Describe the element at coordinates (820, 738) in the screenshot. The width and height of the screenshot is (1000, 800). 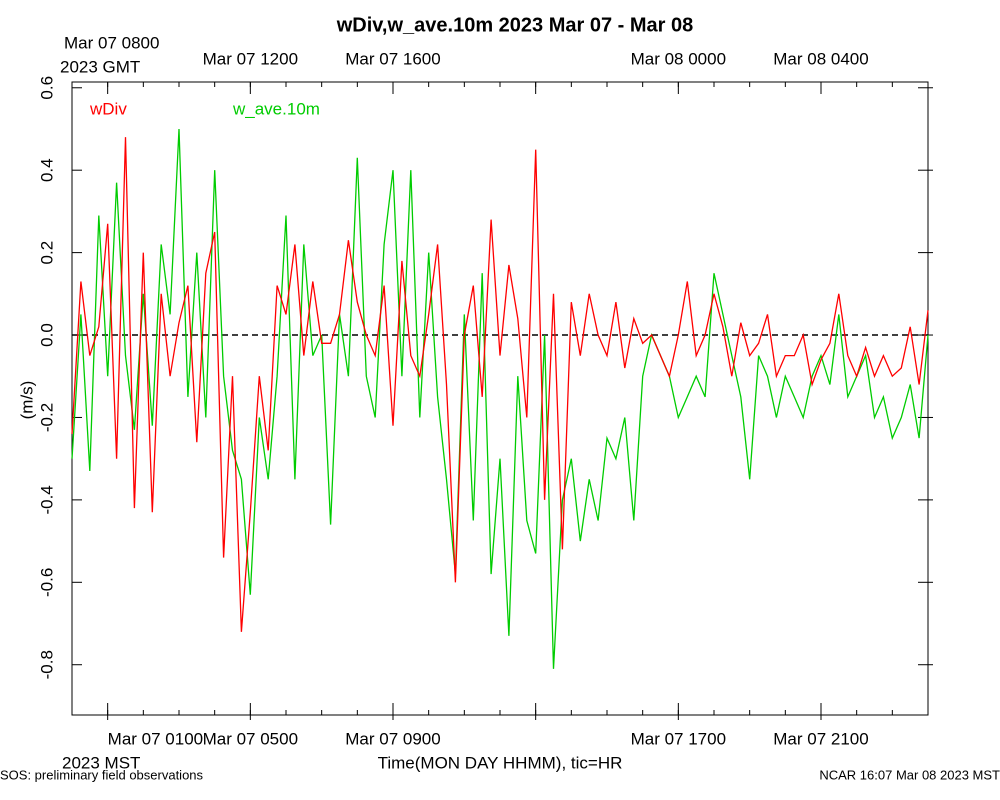
I see `x-tick-label: Mar 07 2100` at that location.